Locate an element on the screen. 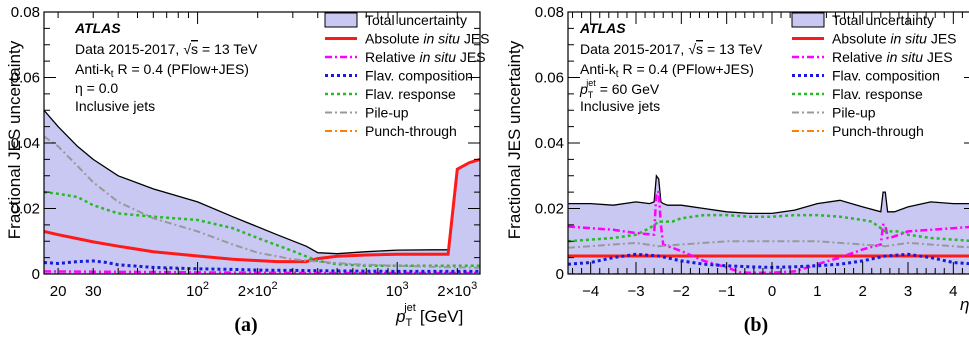 The height and width of the screenshot is (341, 969). panel-b-x-tick-label: 2 is located at coordinates (862, 291).